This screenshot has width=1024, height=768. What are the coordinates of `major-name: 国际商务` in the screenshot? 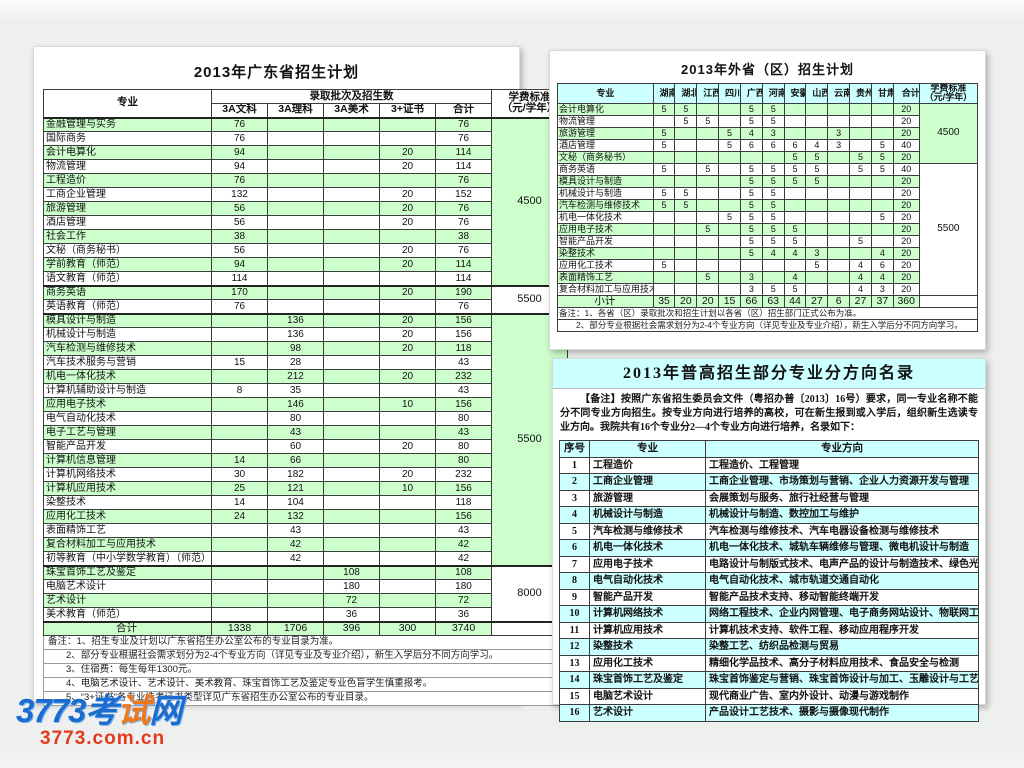 It's located at (127, 138).